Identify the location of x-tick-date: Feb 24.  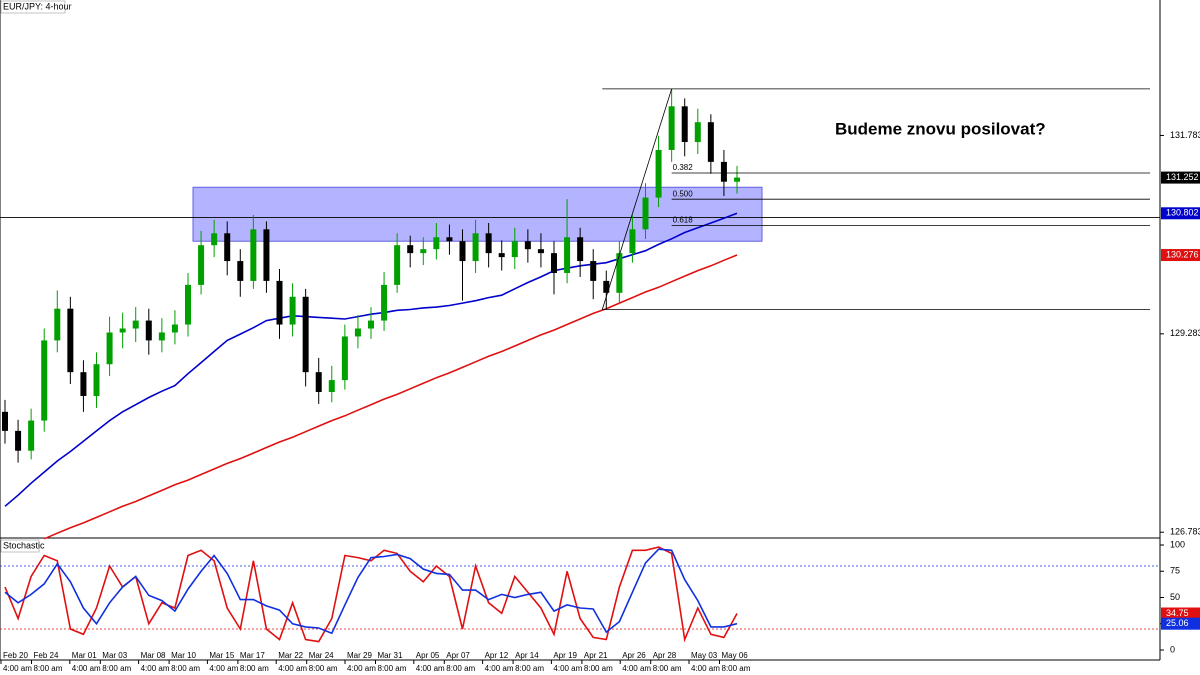
(46, 655).